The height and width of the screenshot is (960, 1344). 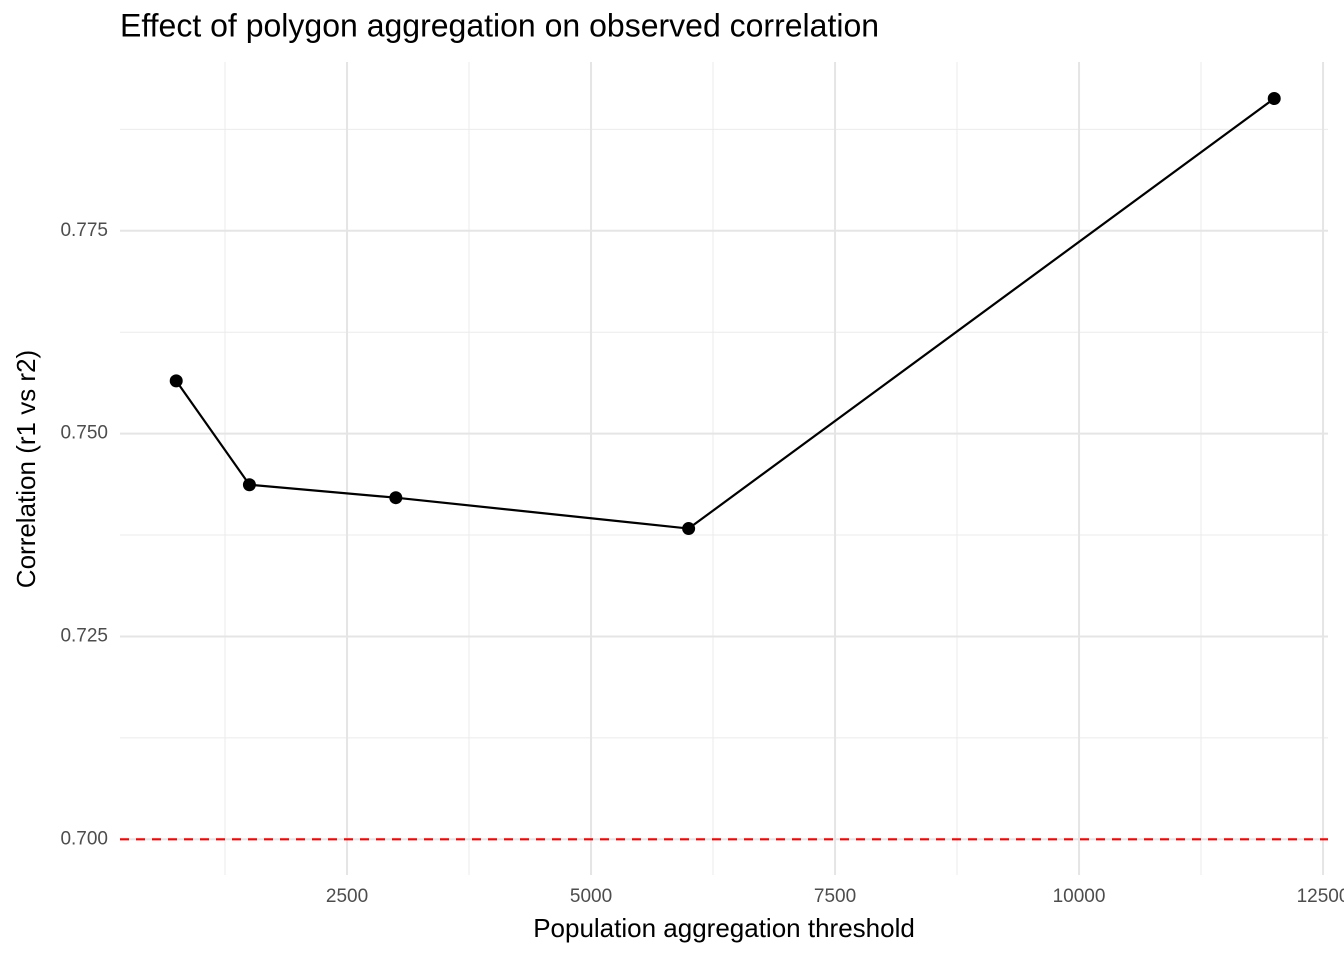 I want to click on x-tick-label: 10000, so click(x=1079, y=896).